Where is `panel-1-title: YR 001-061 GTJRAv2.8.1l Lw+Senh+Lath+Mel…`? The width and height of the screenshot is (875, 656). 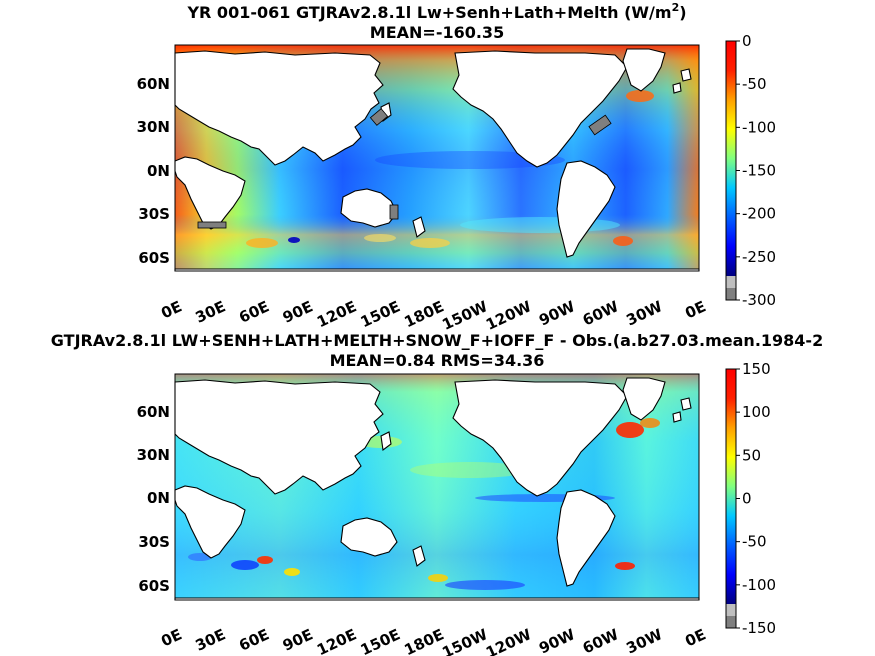
panel-1-title: YR 001-061 GTJRAv2.8.1l Lw+Senh+Lath+Mel… is located at coordinates (436, 11).